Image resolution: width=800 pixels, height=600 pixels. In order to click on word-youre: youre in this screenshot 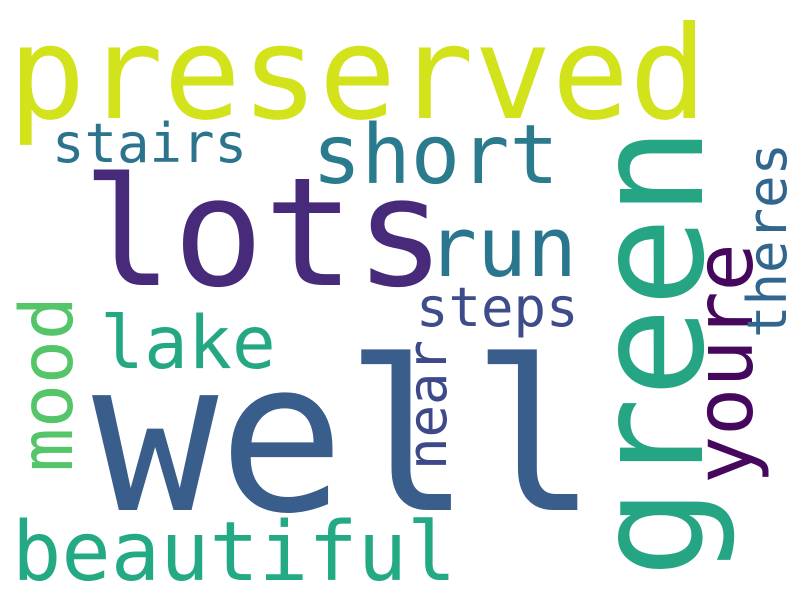, I will do `click(724, 363)`.